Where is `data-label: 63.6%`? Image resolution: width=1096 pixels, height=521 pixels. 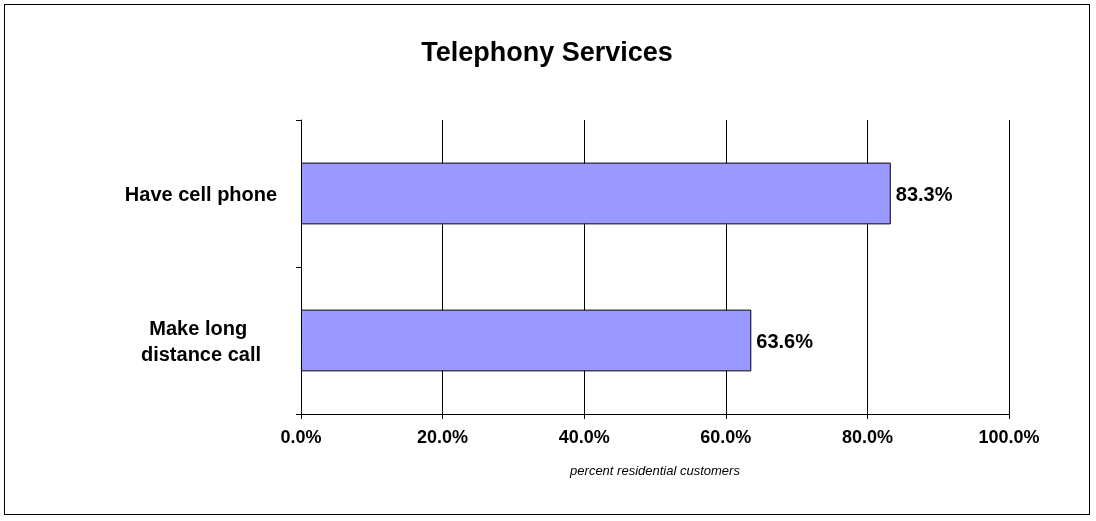 data-label: 63.6% is located at coordinates (785, 340).